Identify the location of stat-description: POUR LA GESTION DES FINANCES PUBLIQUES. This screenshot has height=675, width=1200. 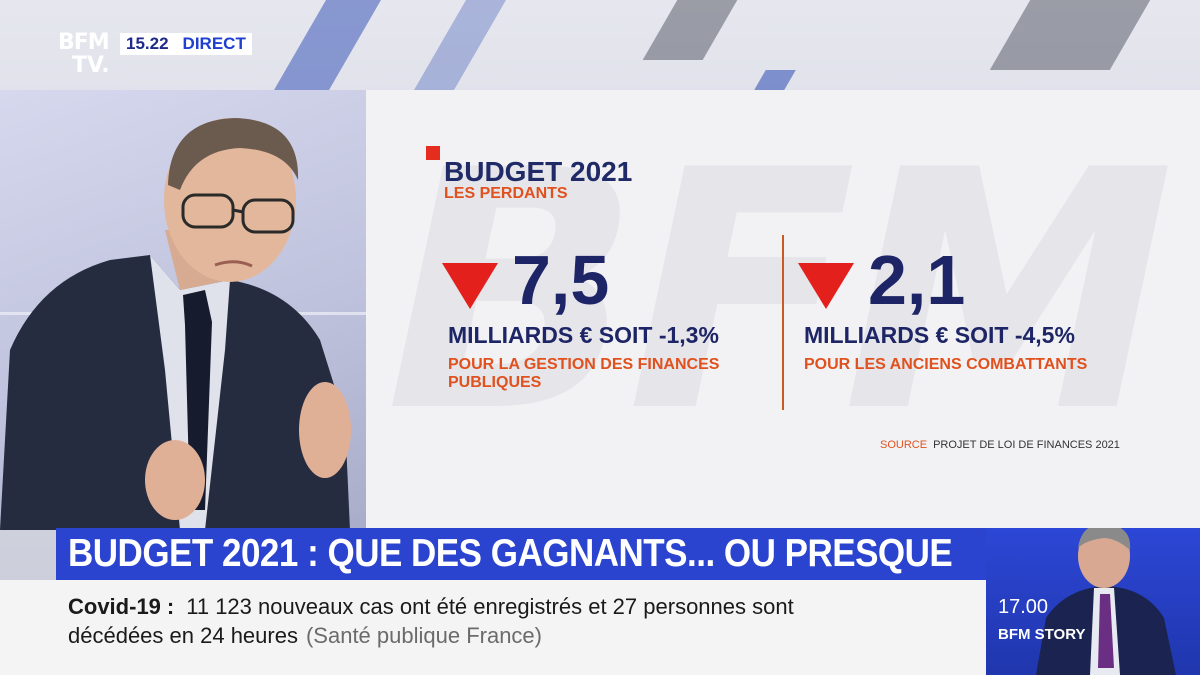
(584, 373).